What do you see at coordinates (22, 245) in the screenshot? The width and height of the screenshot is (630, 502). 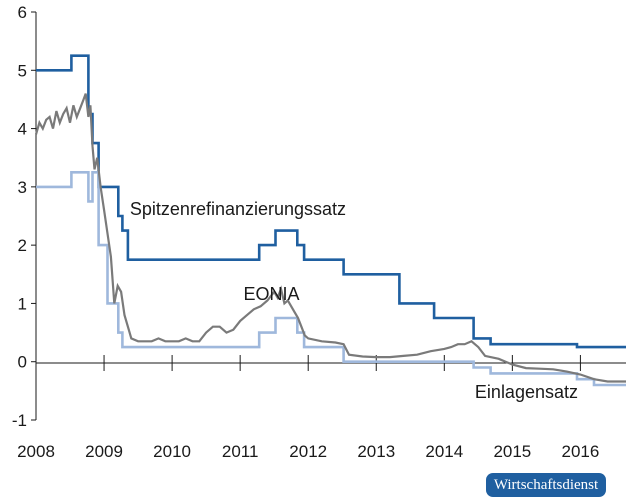 I see `y-tick-label: 2` at bounding box center [22, 245].